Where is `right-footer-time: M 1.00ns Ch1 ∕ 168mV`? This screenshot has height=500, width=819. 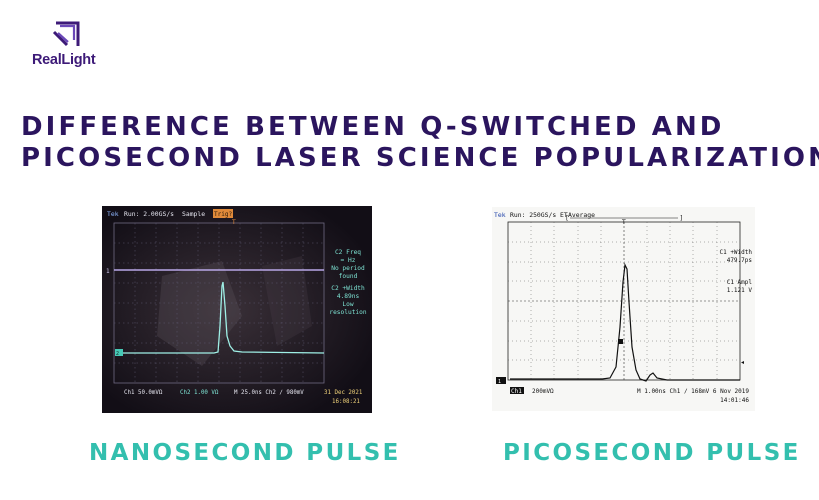
right-footer-time: M 1.00ns Ch1 ∕ 168mV is located at coordinates (673, 391).